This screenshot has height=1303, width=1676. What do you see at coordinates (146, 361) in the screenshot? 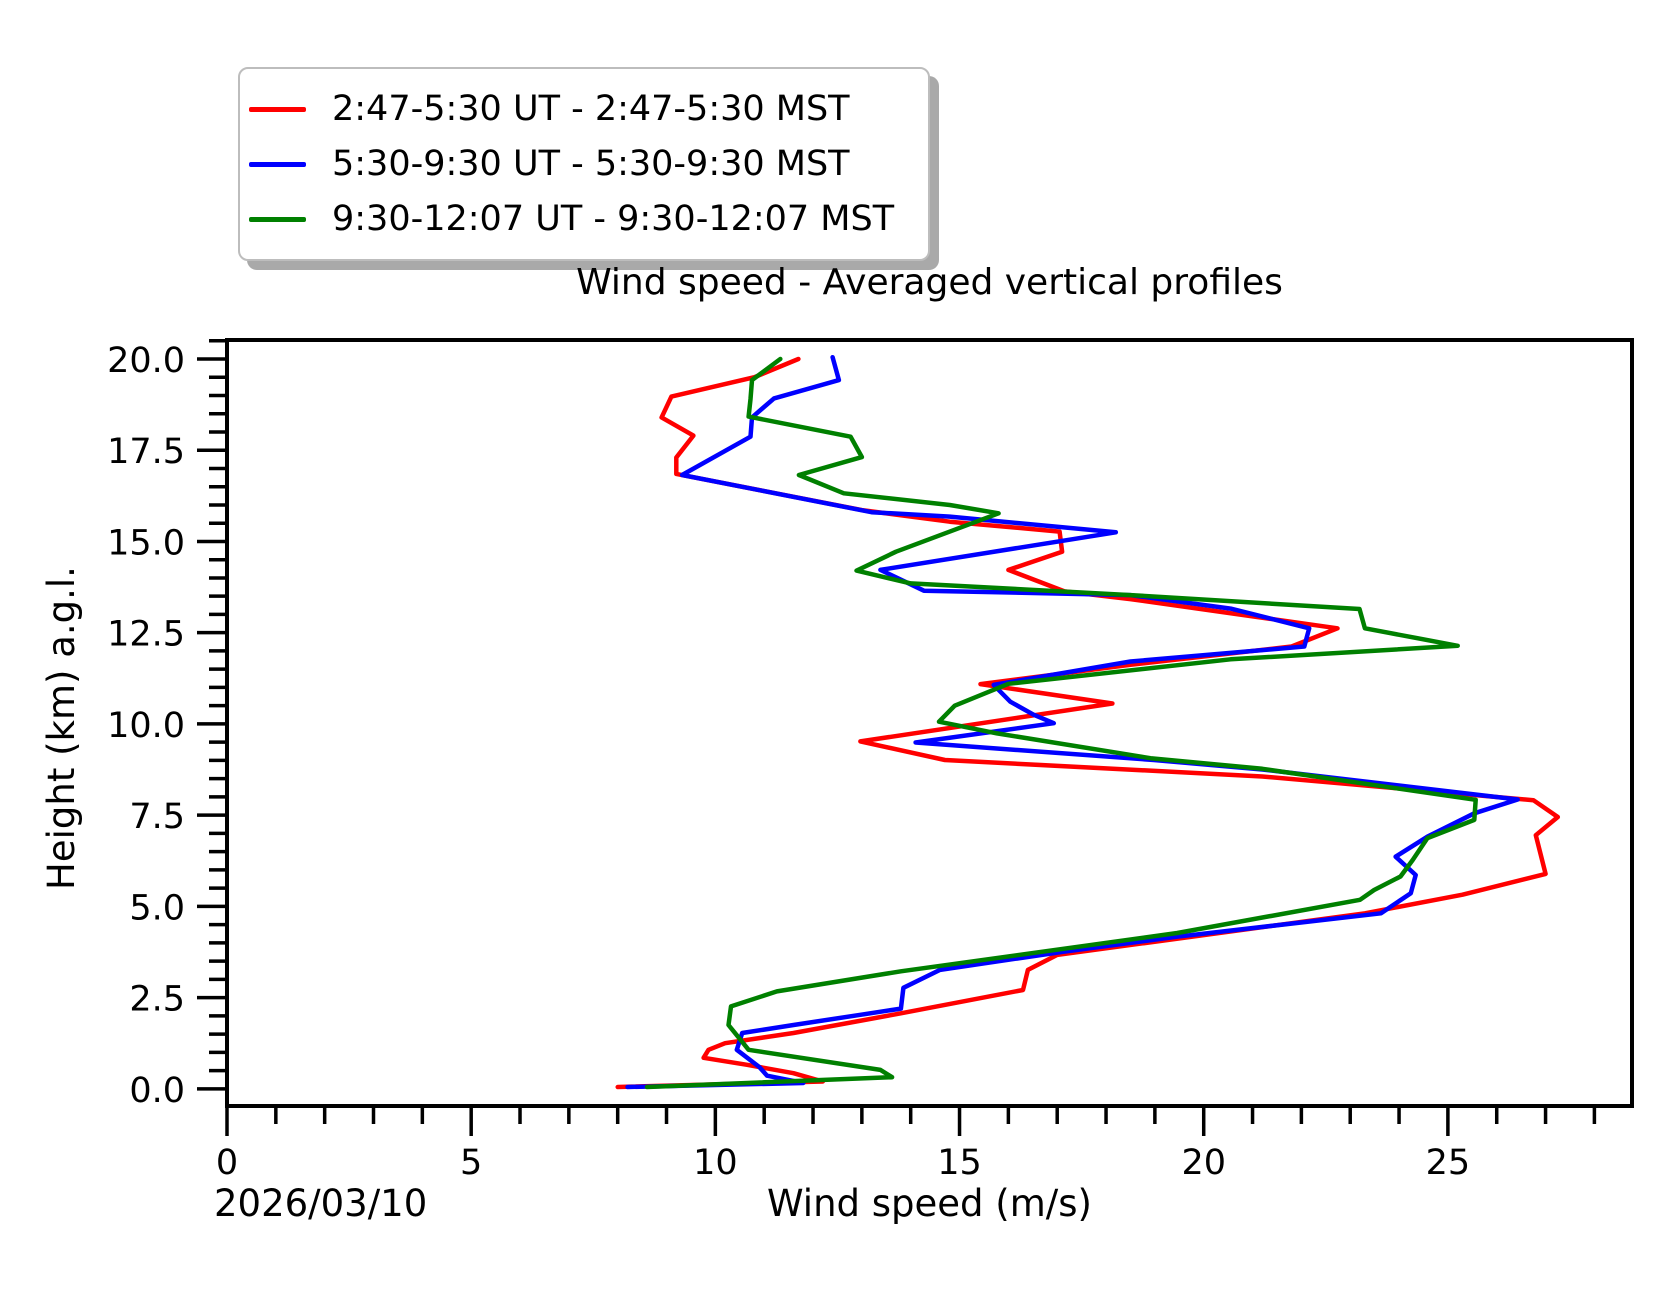
I see `y-tick-label: 20.0` at bounding box center [146, 361].